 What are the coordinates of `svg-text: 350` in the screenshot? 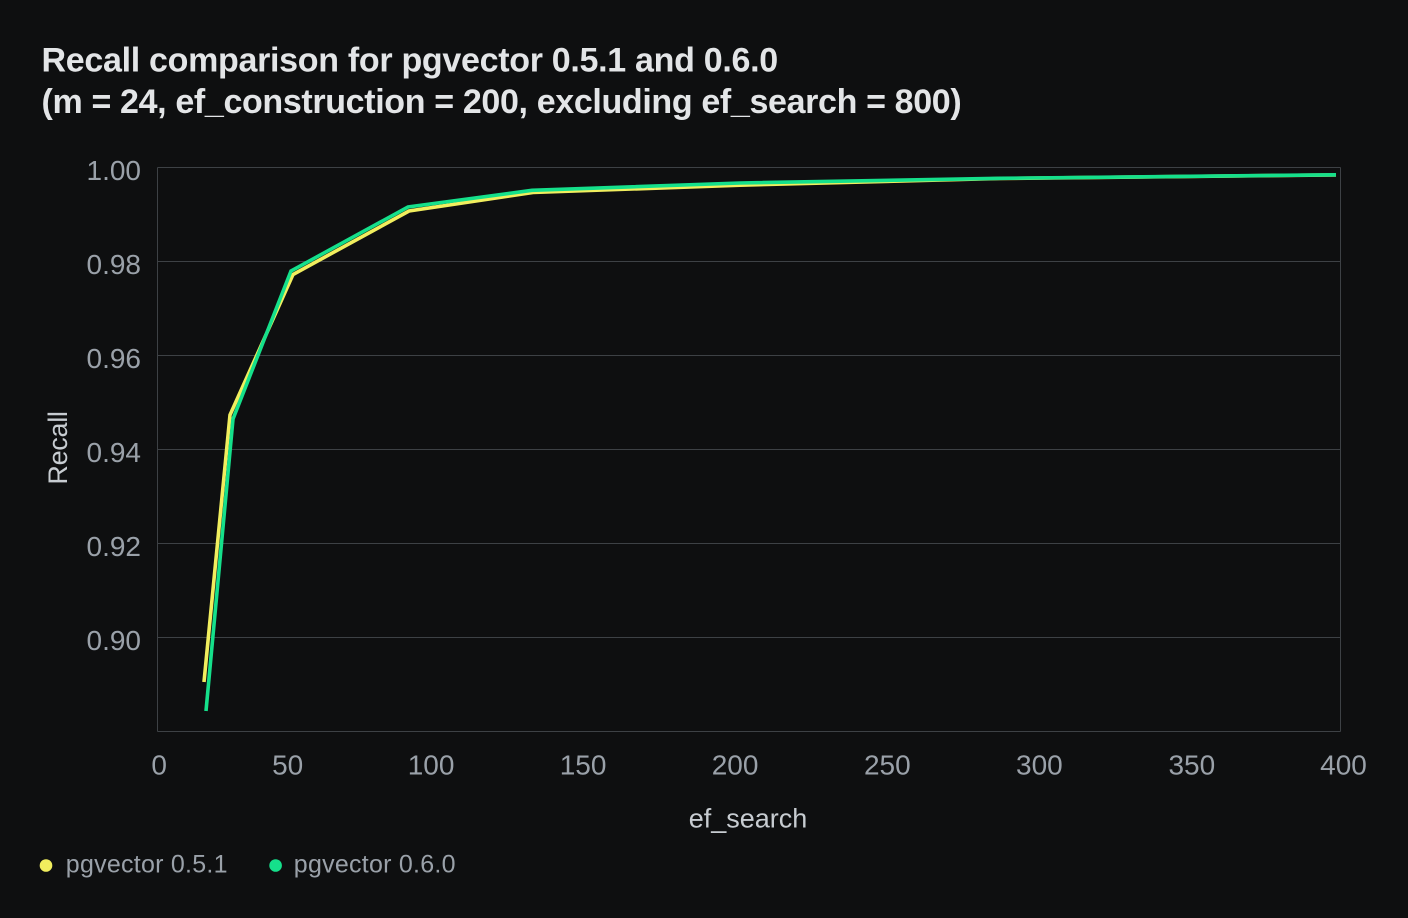 It's located at (1191, 765).